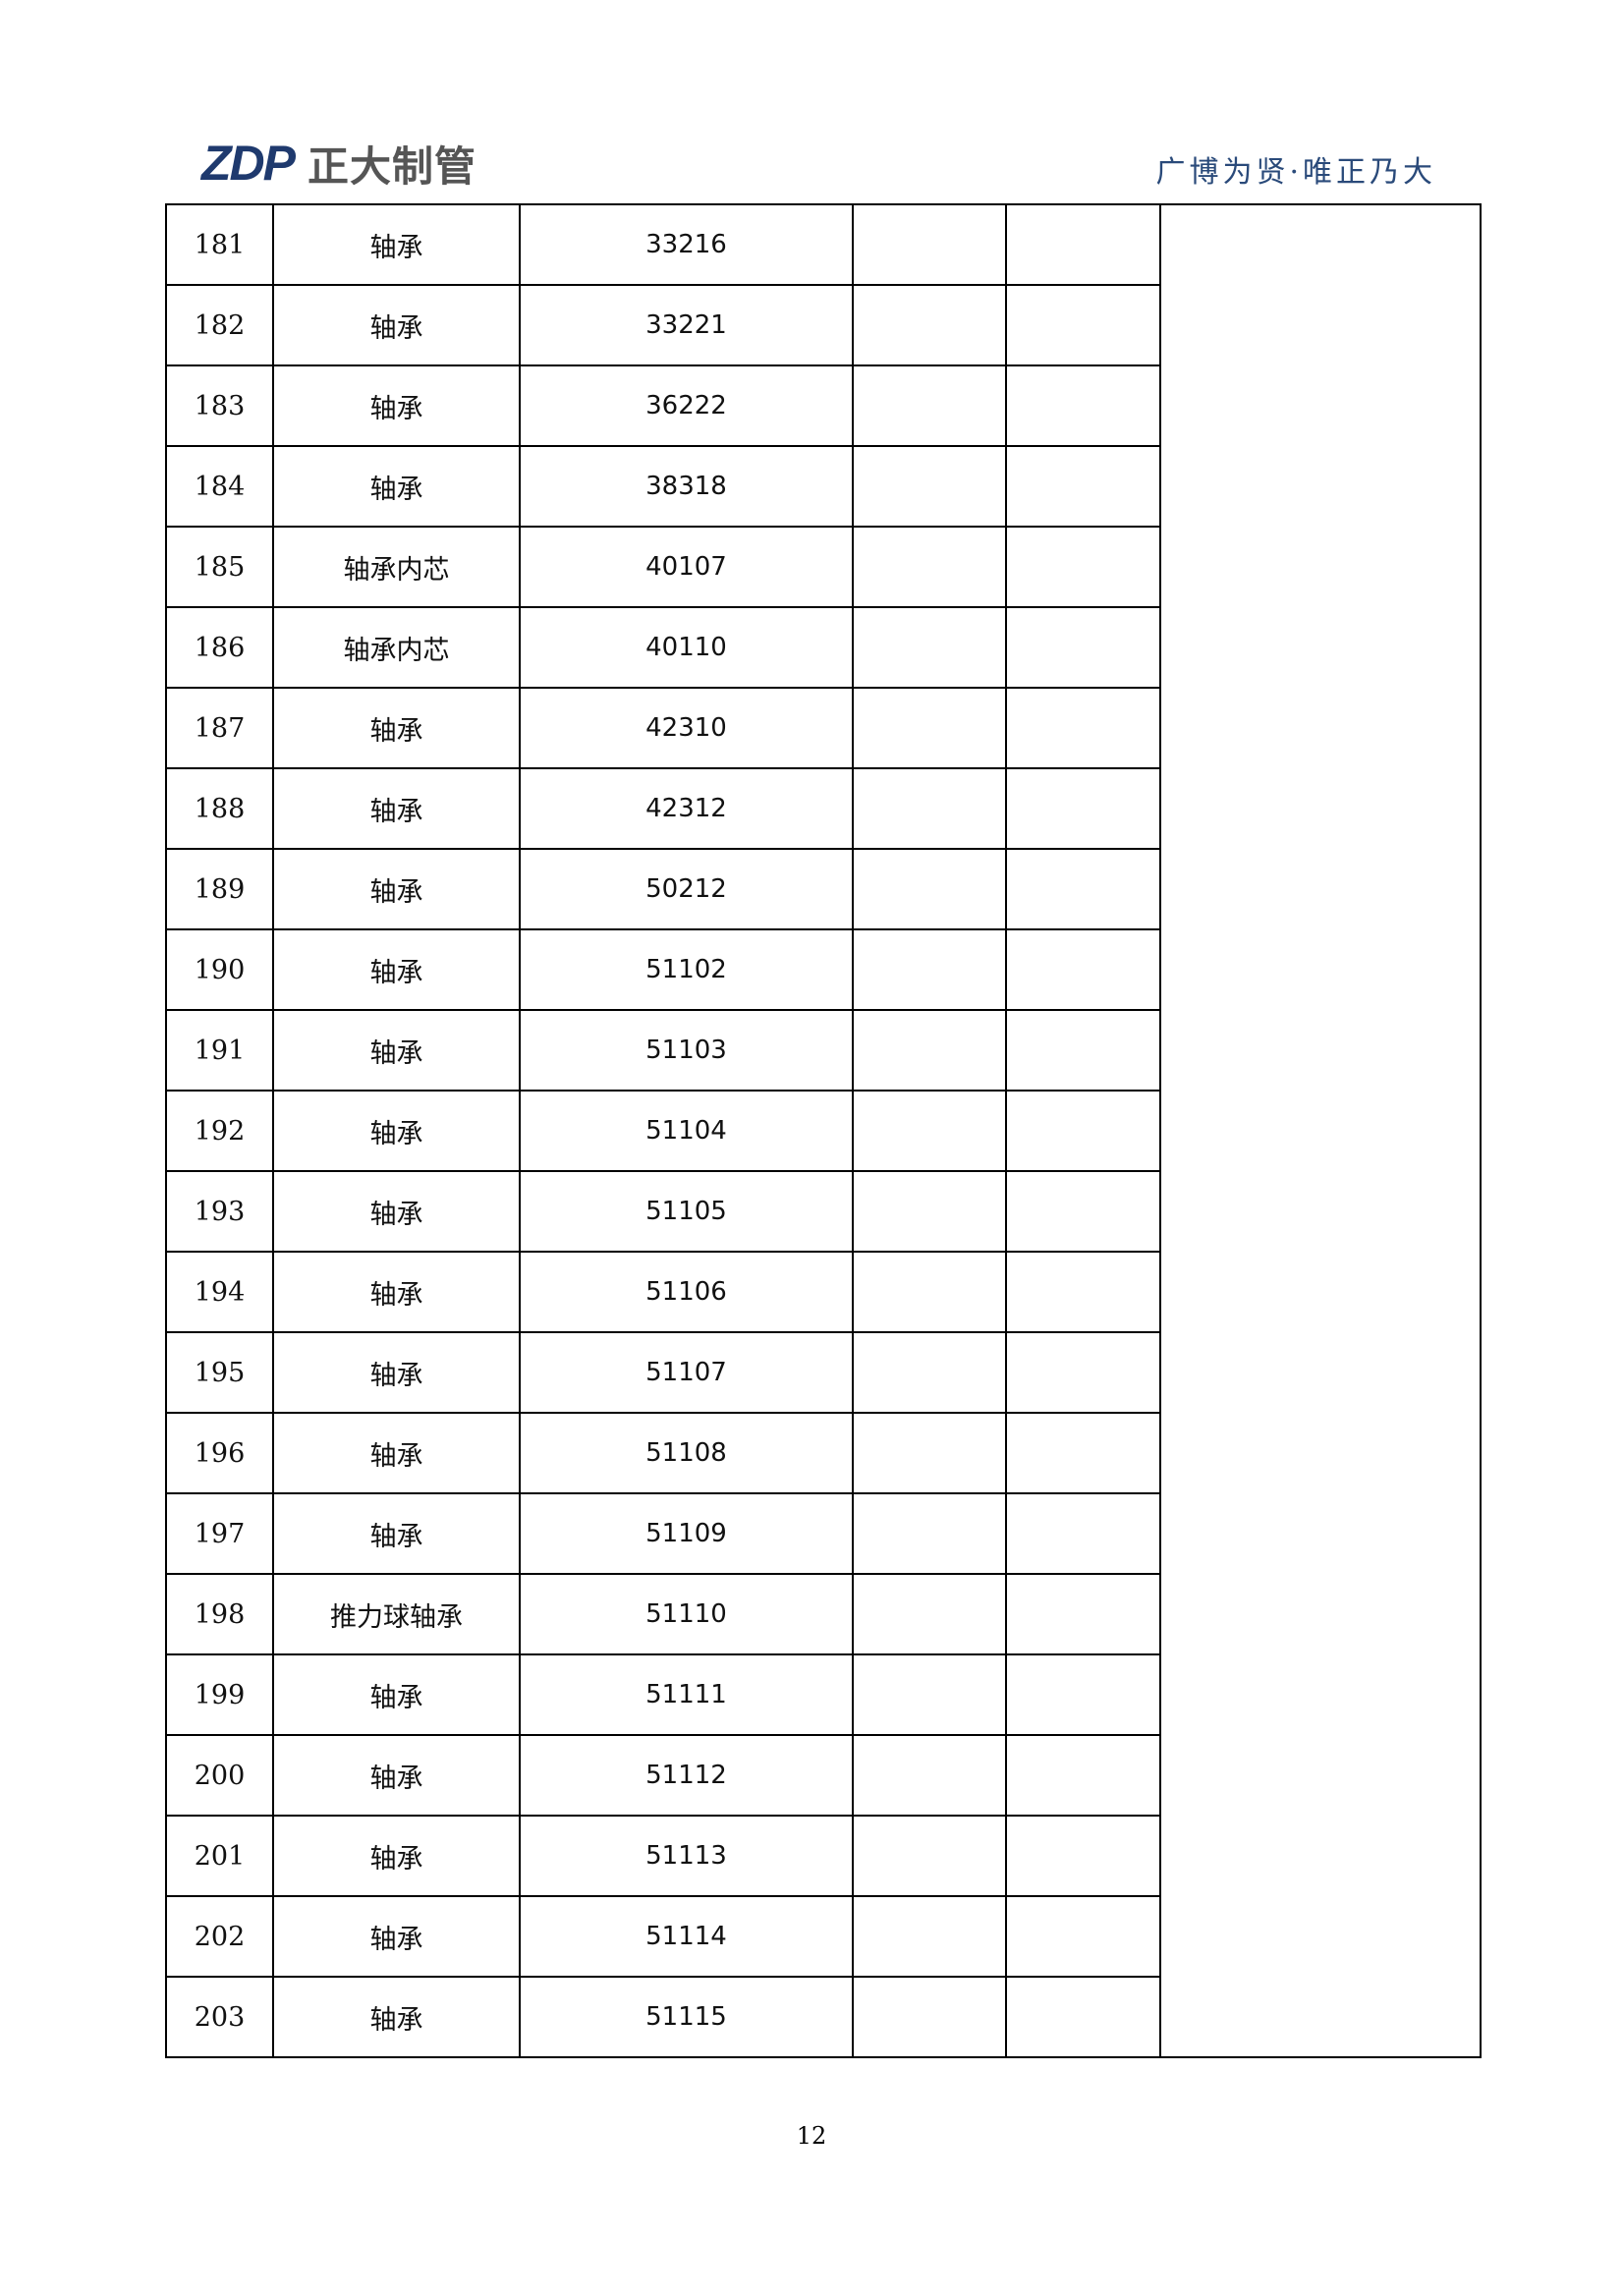 Image resolution: width=1623 pixels, height=2296 pixels. Describe the element at coordinates (219, 1453) in the screenshot. I see `row-number-cell: 196` at that location.